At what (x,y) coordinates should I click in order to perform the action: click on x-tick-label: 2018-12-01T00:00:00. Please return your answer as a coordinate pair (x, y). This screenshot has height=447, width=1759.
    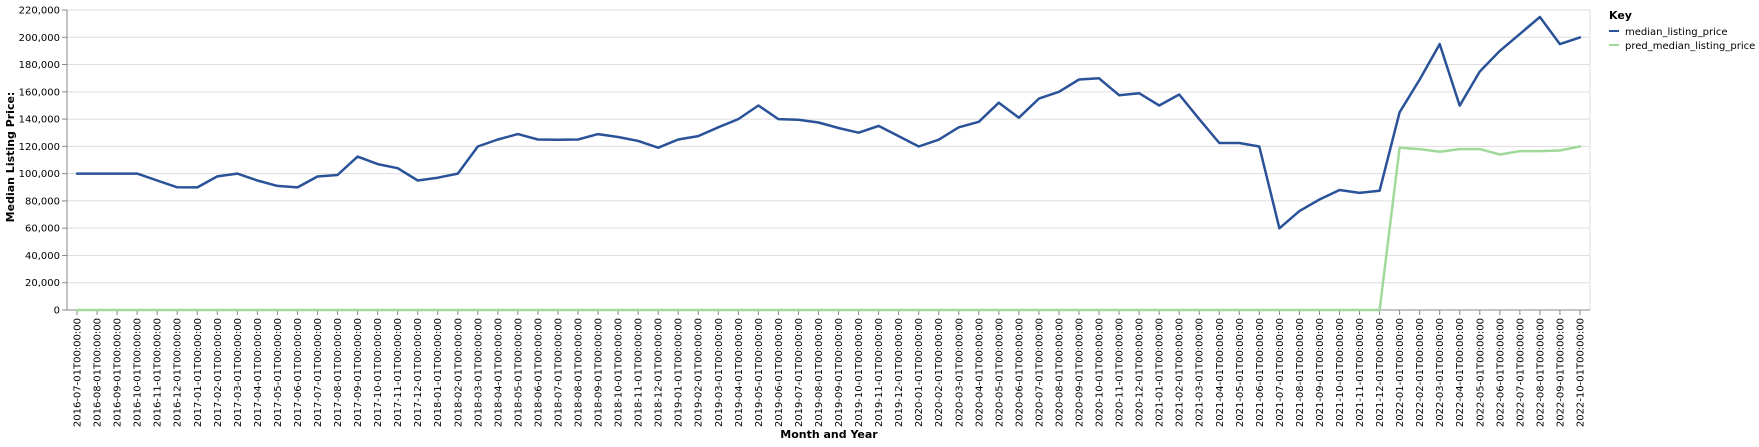
    Looking at the image, I should click on (659, 372).